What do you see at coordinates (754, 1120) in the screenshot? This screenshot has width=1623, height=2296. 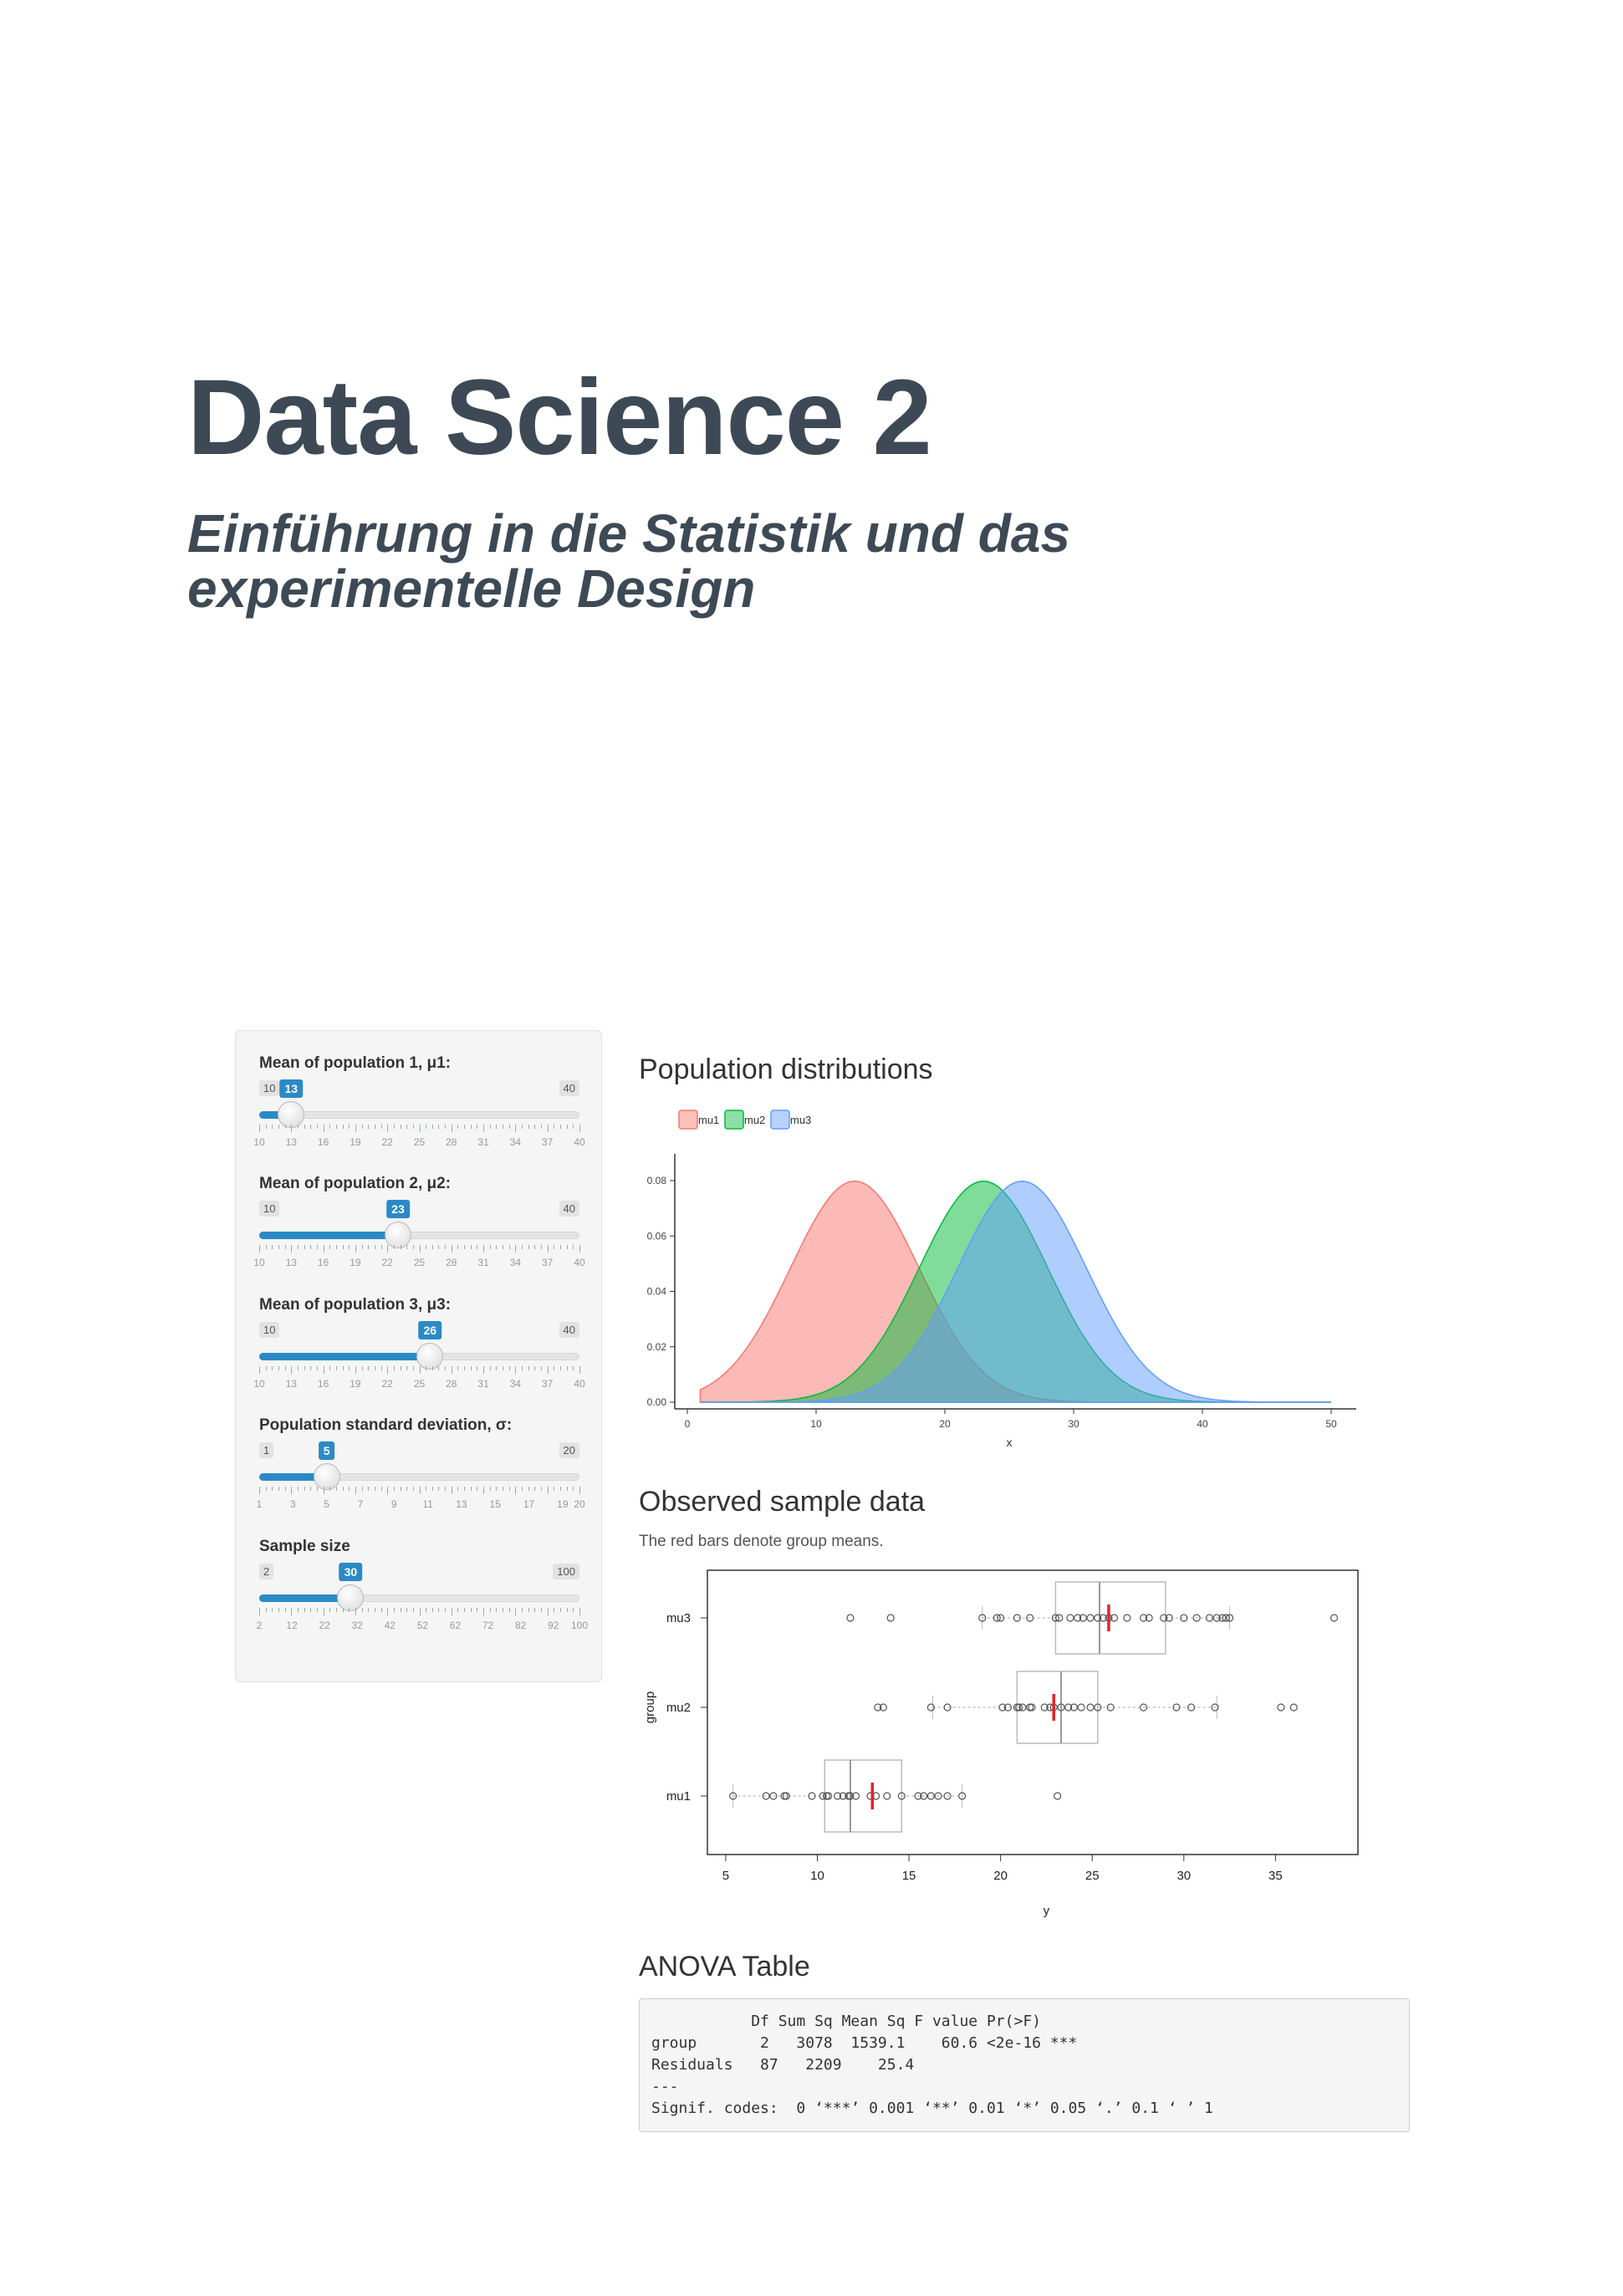 I see `legend-label-mu2: mu2` at bounding box center [754, 1120].